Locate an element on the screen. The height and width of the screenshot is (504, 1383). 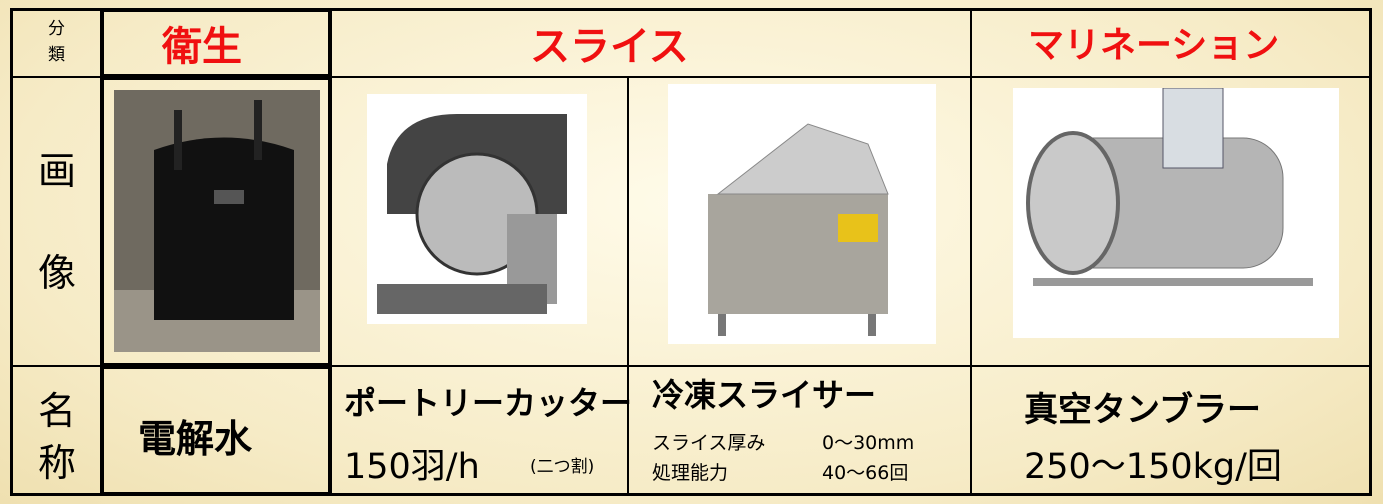
item-name: ポートリーカッター is located at coordinates (488, 403).